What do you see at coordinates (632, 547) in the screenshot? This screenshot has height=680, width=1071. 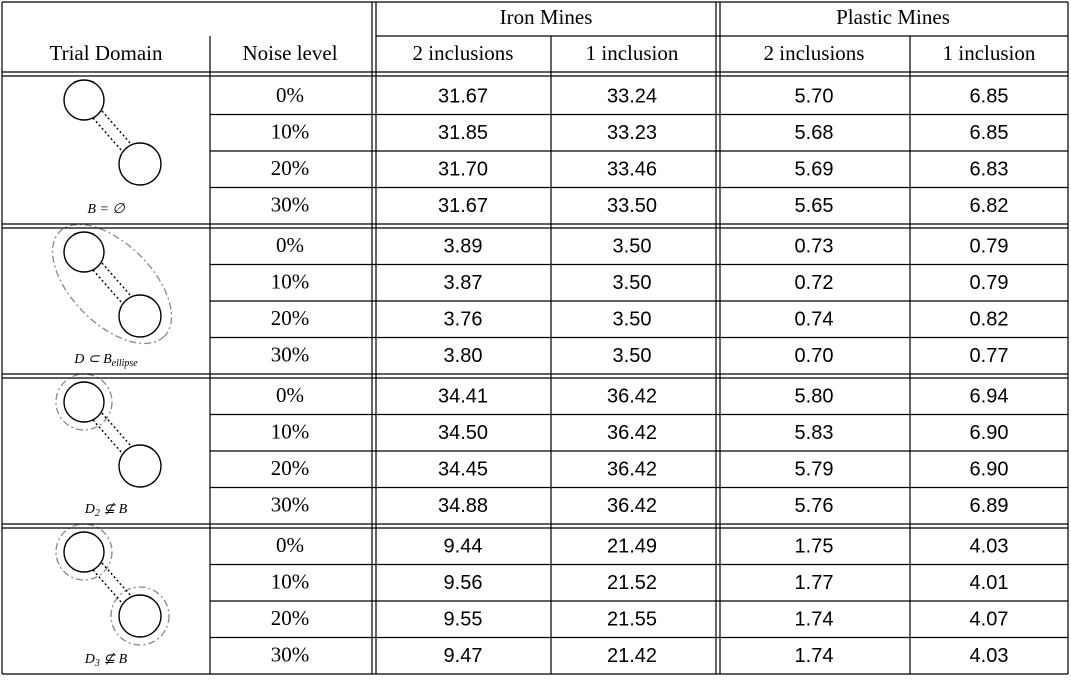 I see `cell-value: 21.49` at bounding box center [632, 547].